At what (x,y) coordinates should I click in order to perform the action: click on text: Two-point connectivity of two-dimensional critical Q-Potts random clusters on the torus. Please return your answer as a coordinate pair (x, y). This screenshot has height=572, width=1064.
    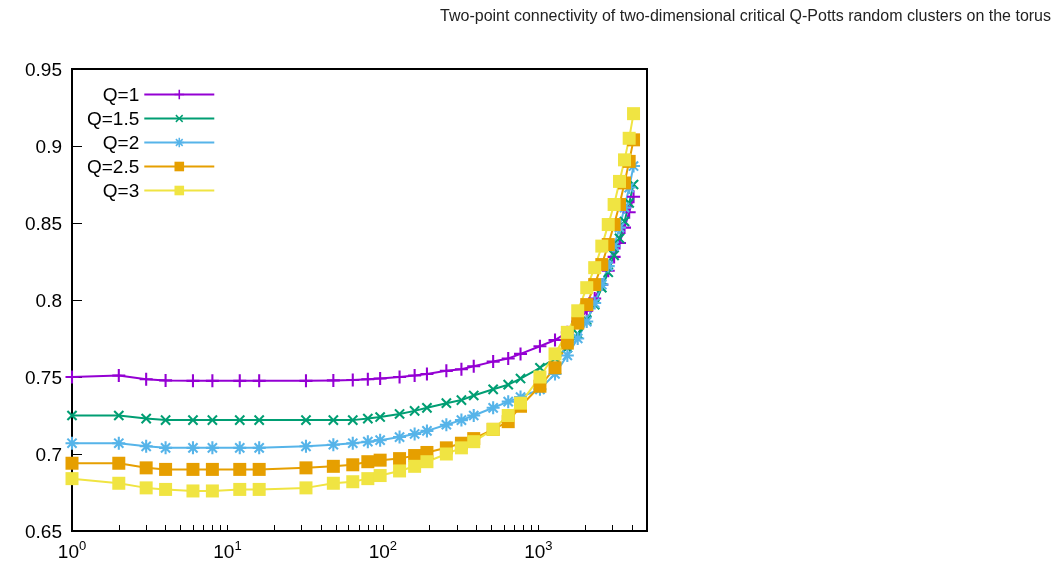
    Looking at the image, I should click on (745, 15).